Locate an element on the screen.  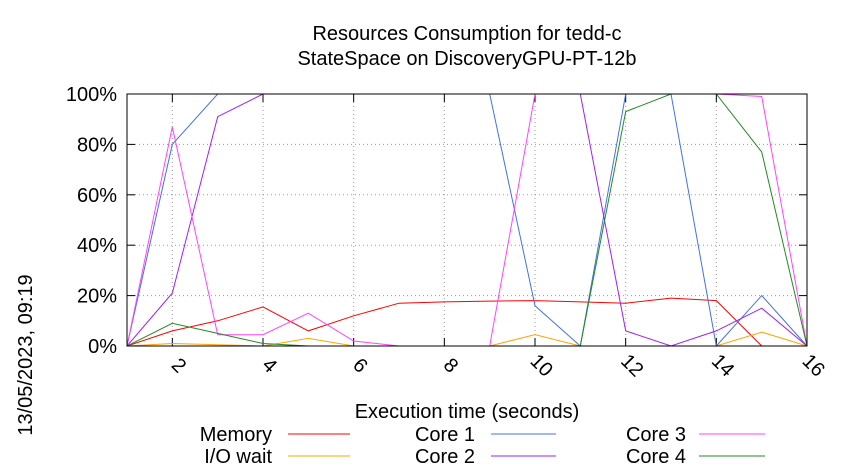
legend-label-core-4: Core 4 is located at coordinates (656, 457).